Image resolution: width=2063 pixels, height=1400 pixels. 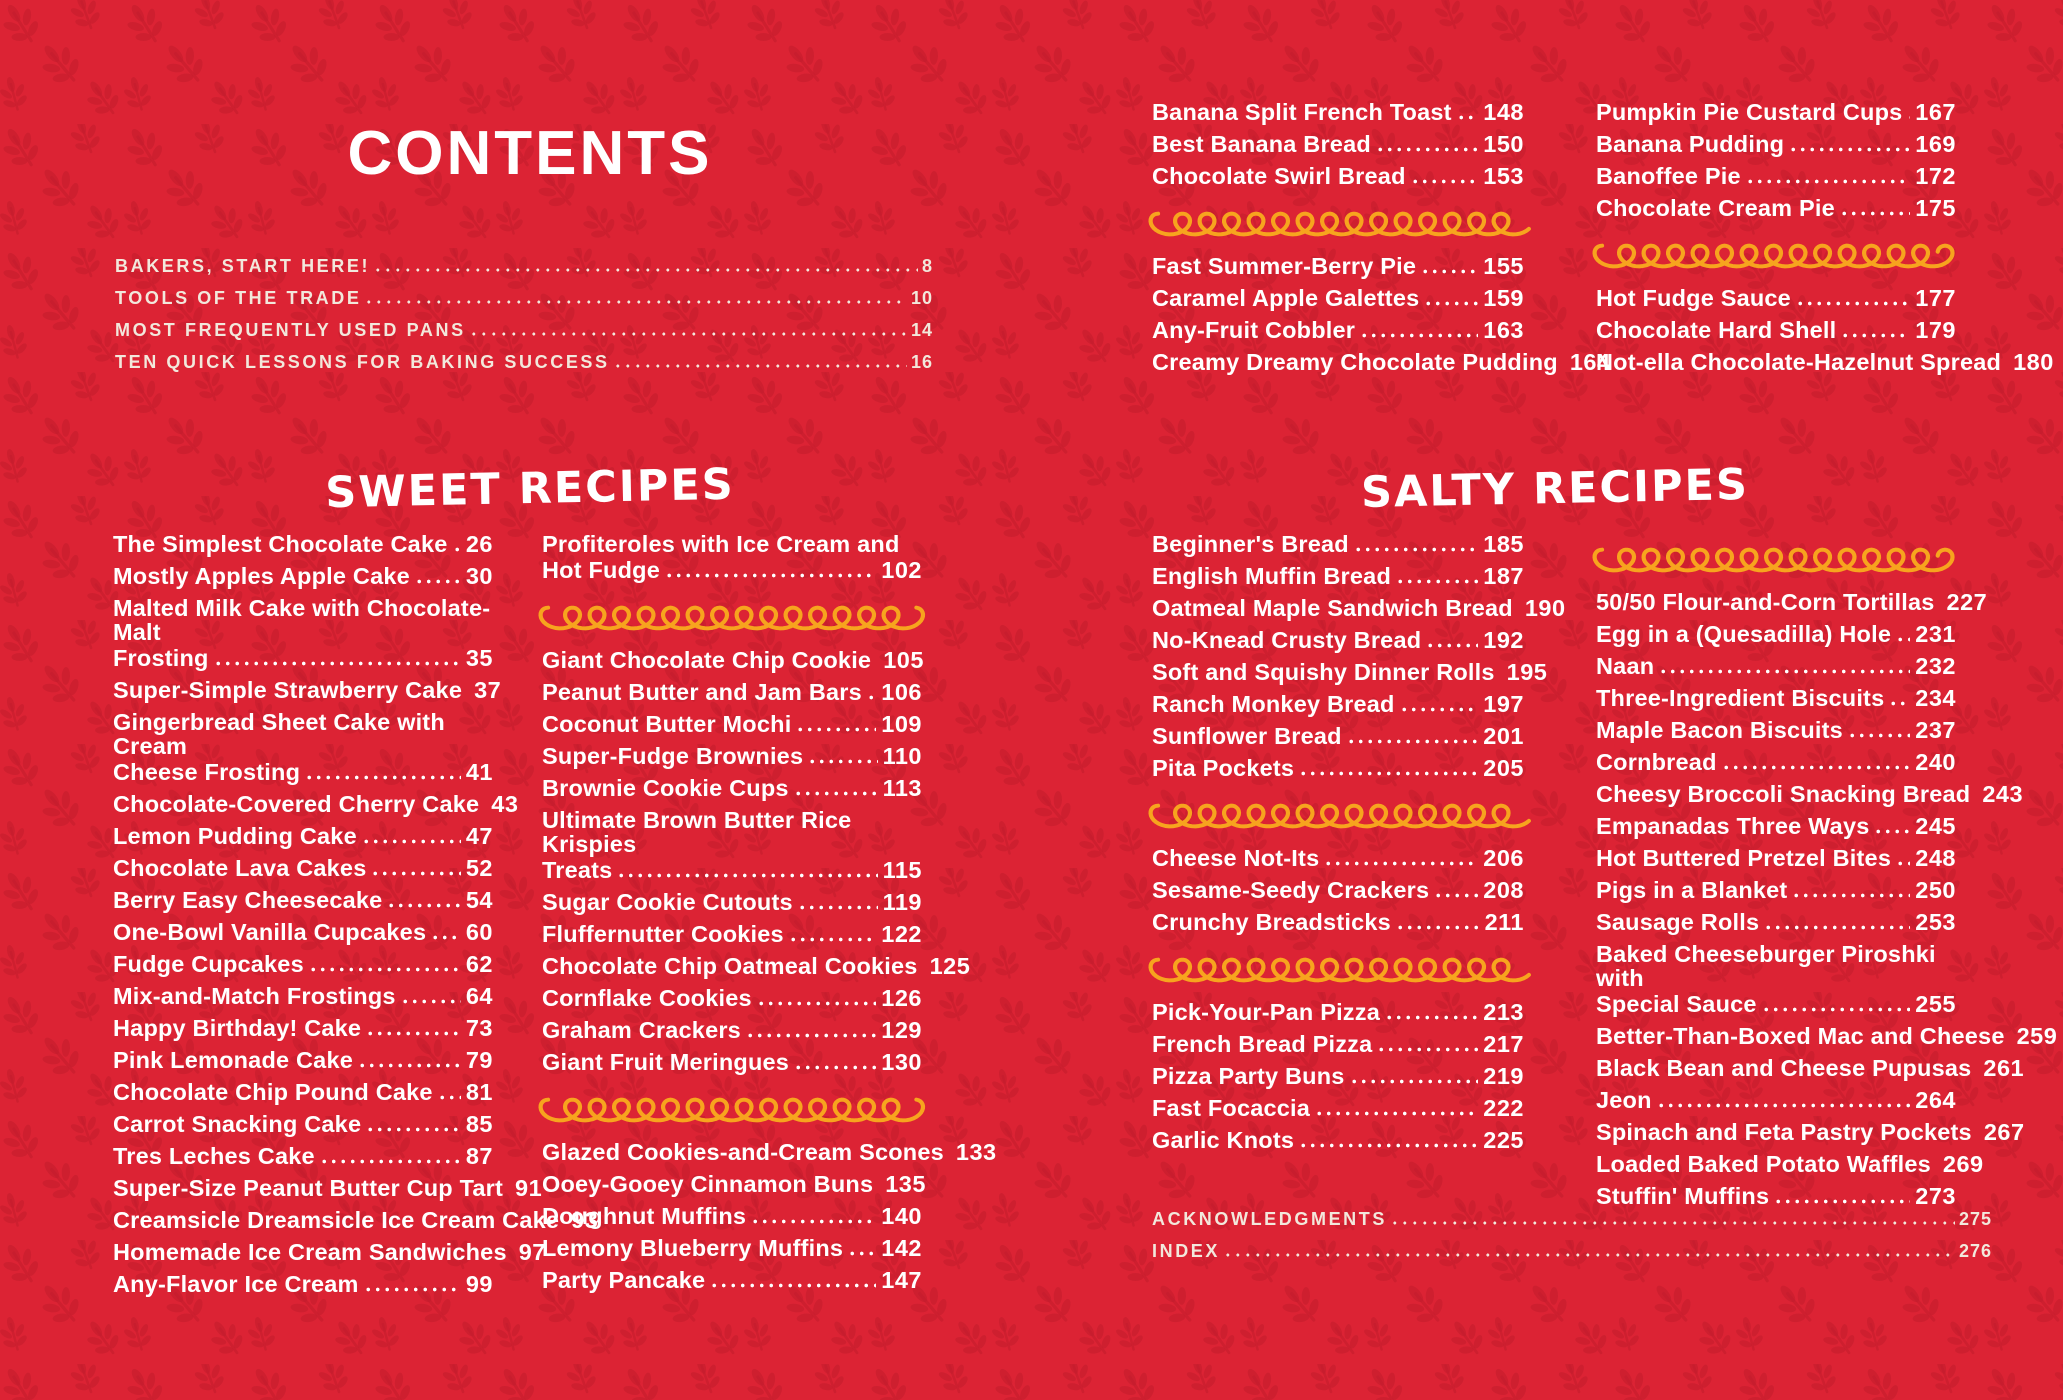 What do you see at coordinates (235, 836) in the screenshot?
I see `toc-entry-label: Lemon Pudding Cake` at bounding box center [235, 836].